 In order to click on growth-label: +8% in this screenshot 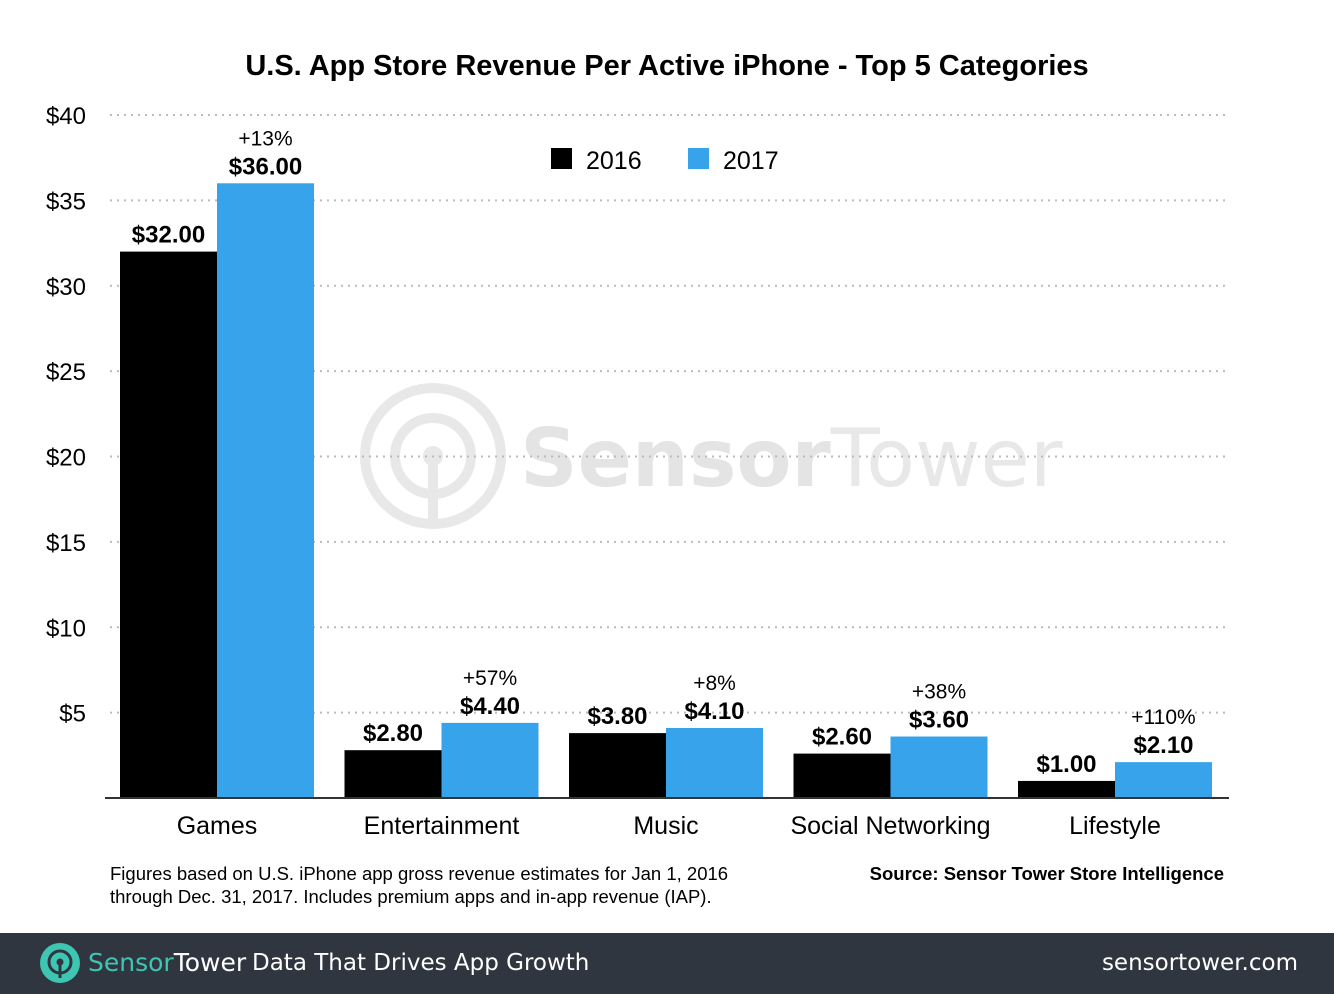, I will do `click(714, 683)`.